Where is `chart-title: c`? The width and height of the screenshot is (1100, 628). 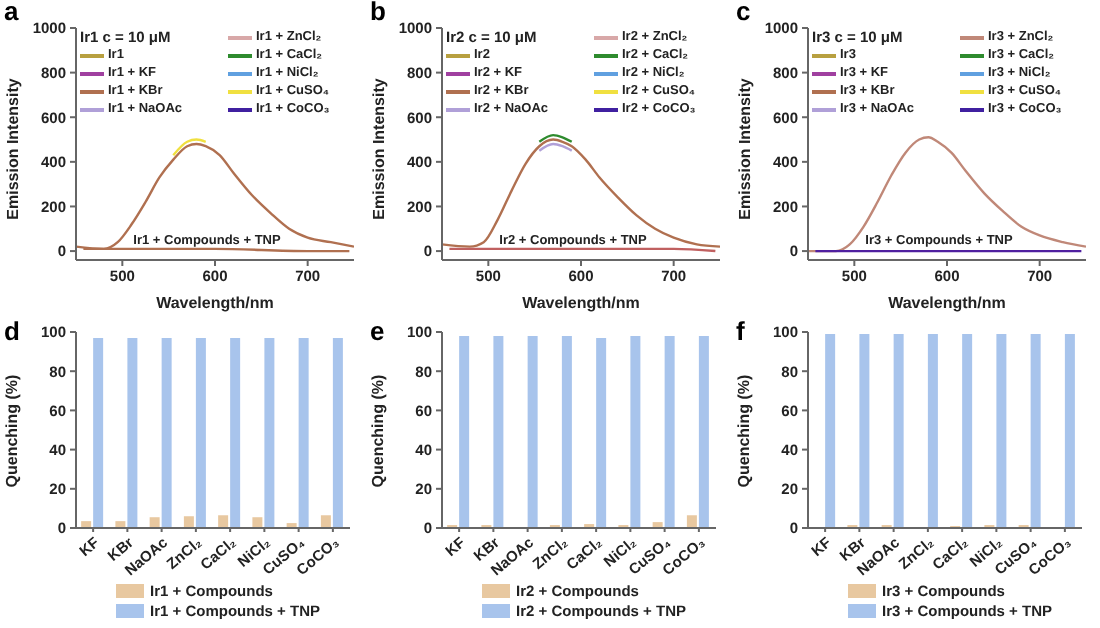 chart-title: c is located at coordinates (743, 13).